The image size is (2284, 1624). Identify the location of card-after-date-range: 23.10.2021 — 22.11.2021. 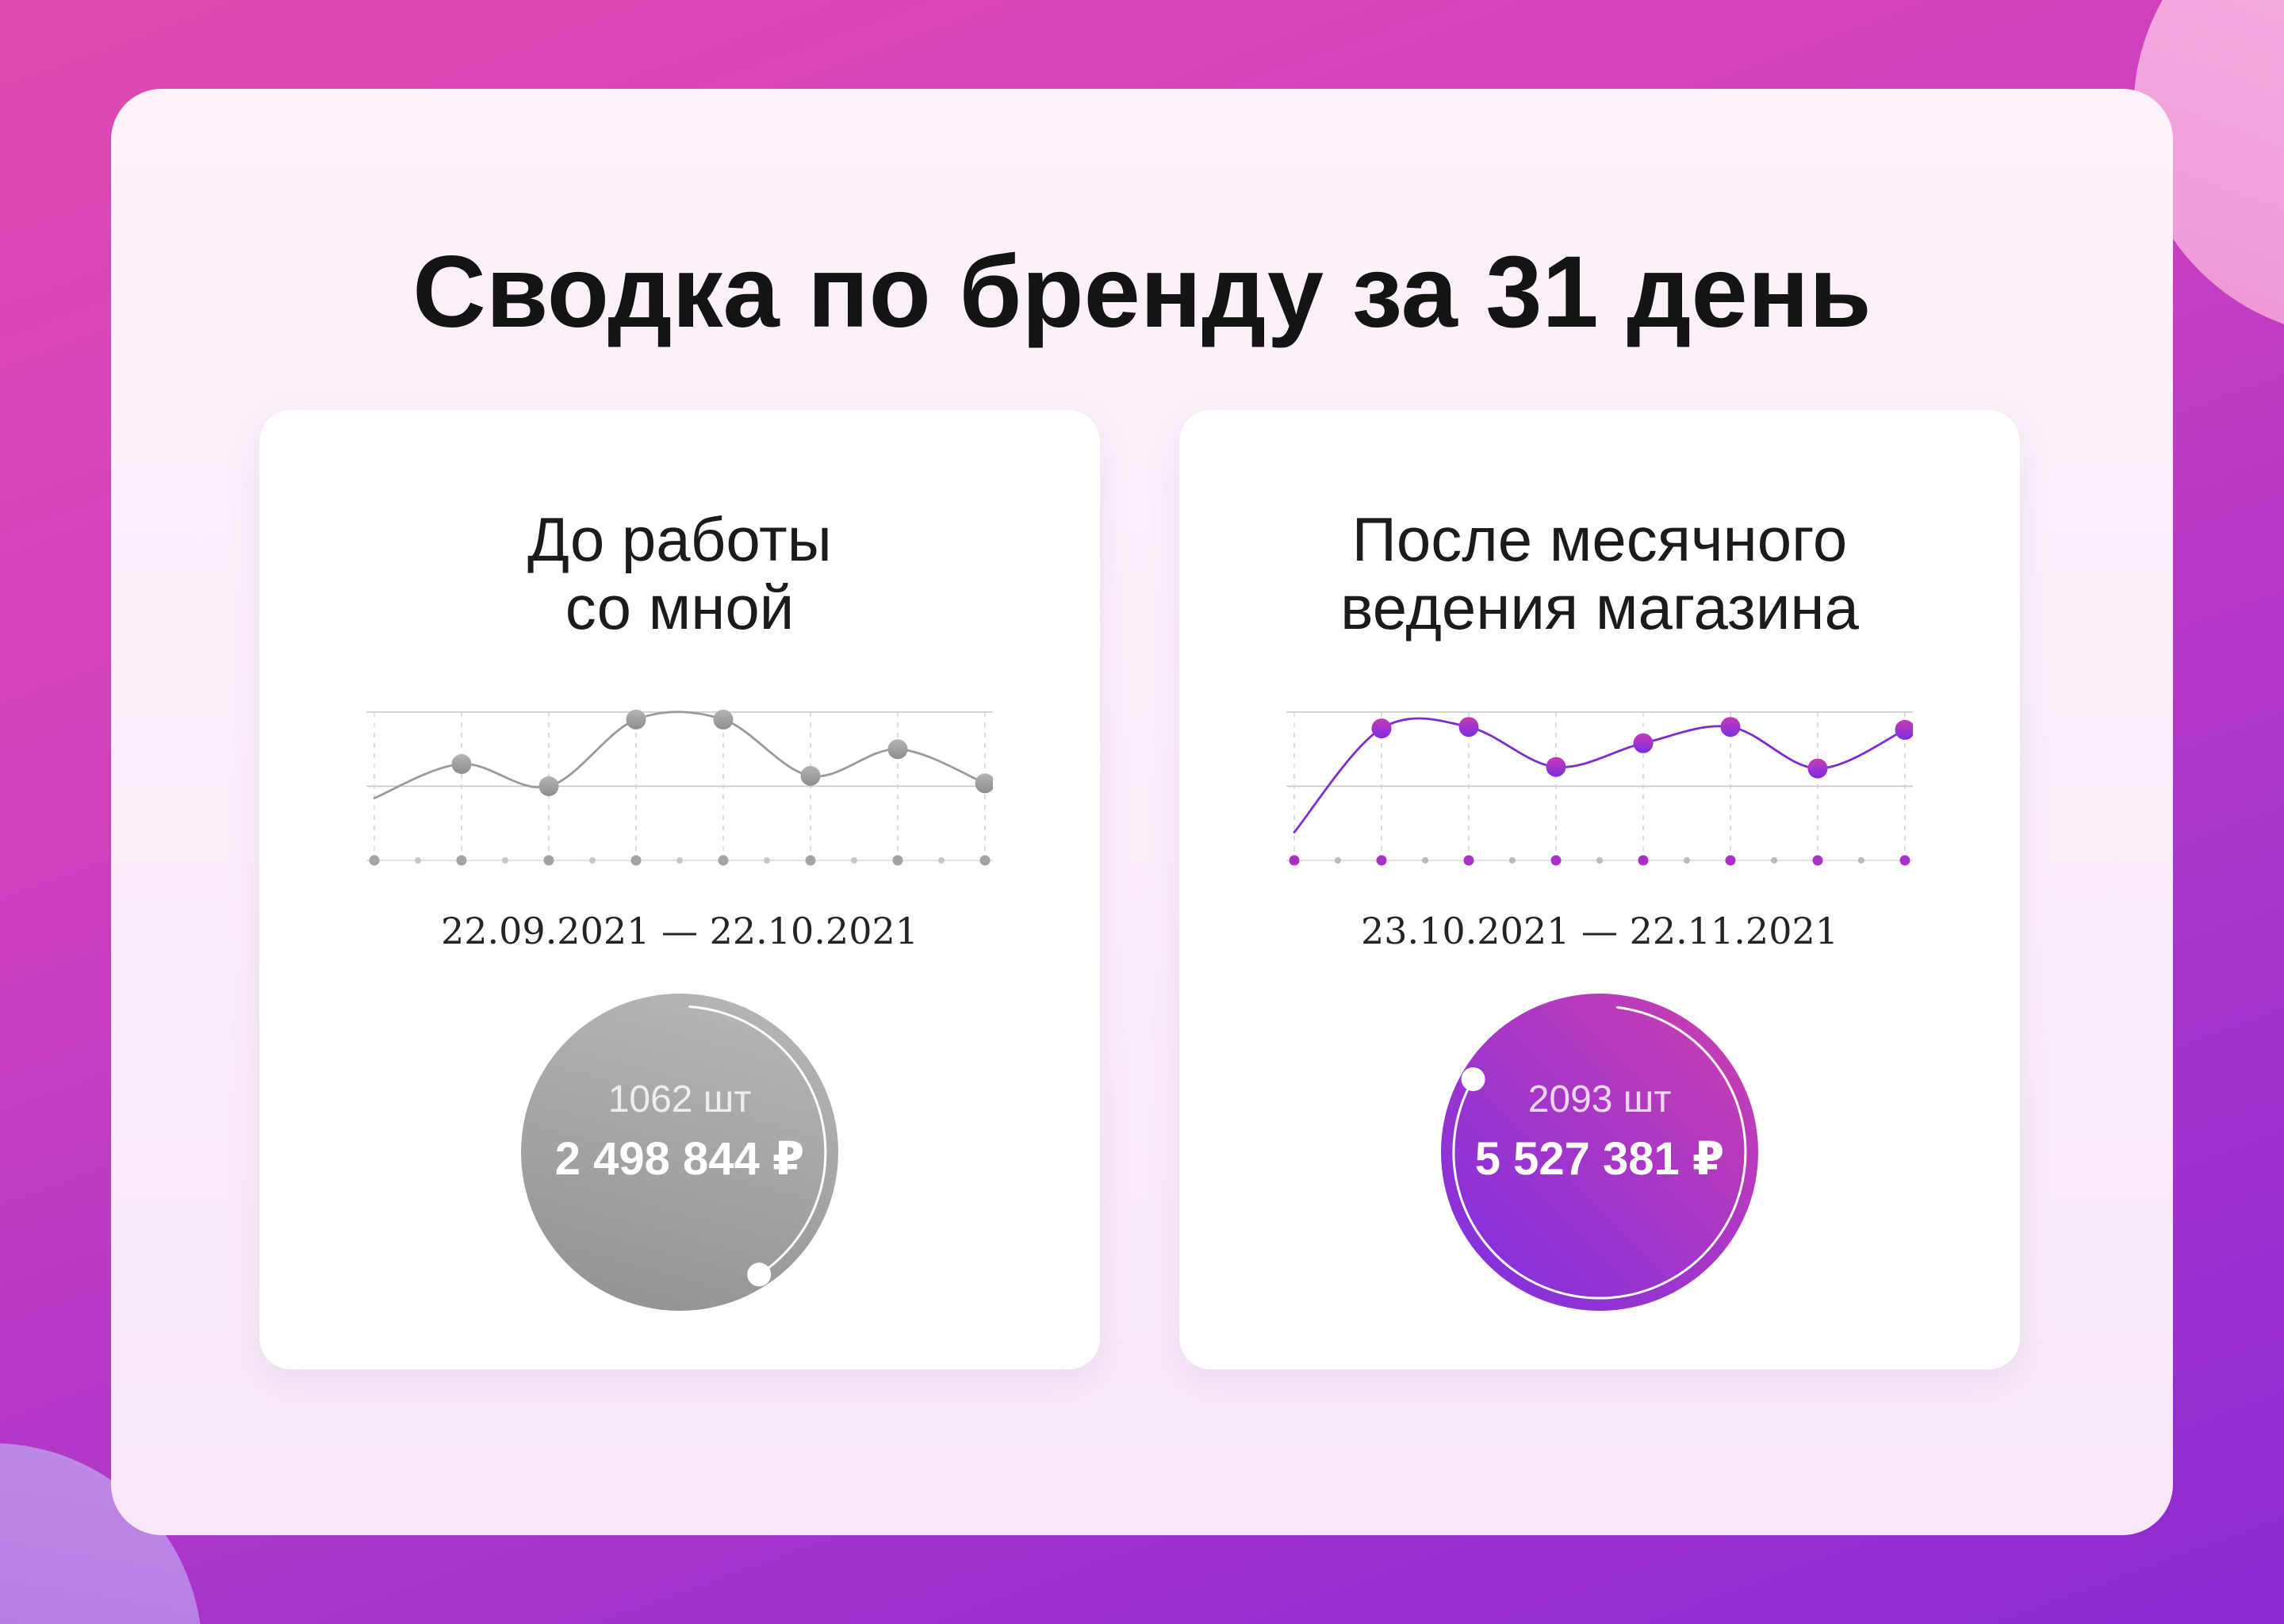
(1599, 931).